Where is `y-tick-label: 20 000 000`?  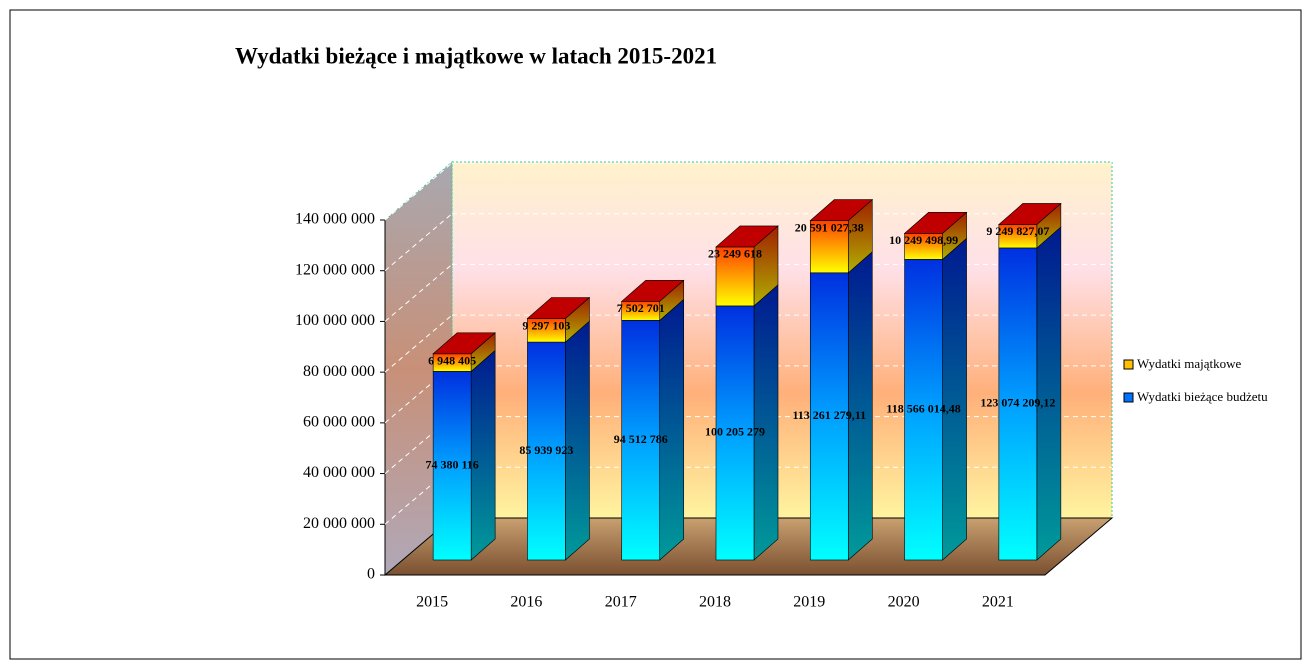 y-tick-label: 20 000 000 is located at coordinates (339, 523).